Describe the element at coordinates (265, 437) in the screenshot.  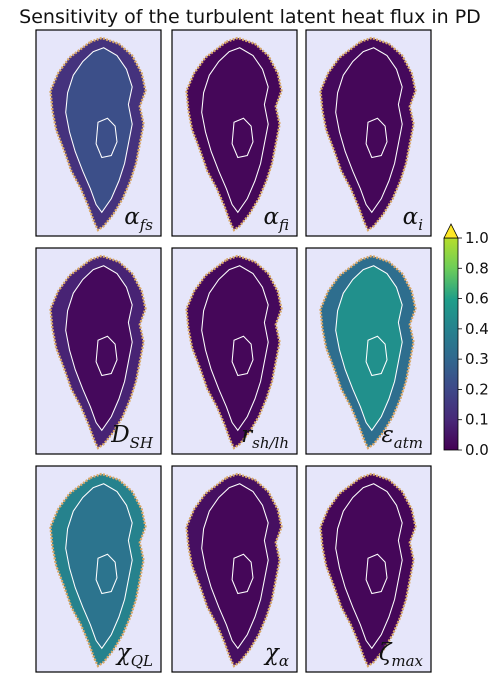
I see `panel-label: rsh/lh` at that location.